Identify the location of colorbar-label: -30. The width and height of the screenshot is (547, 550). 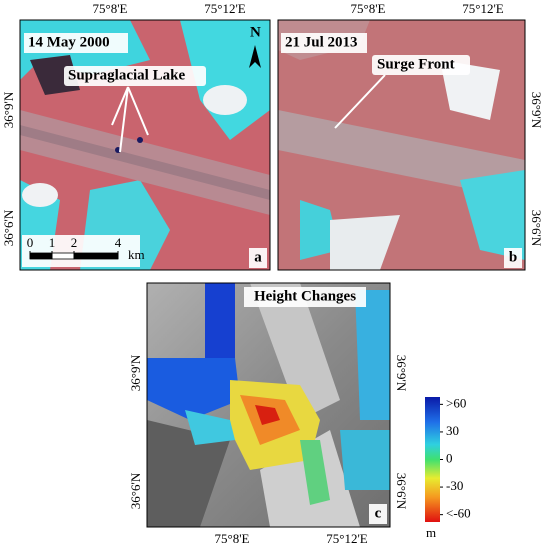
(454, 485).